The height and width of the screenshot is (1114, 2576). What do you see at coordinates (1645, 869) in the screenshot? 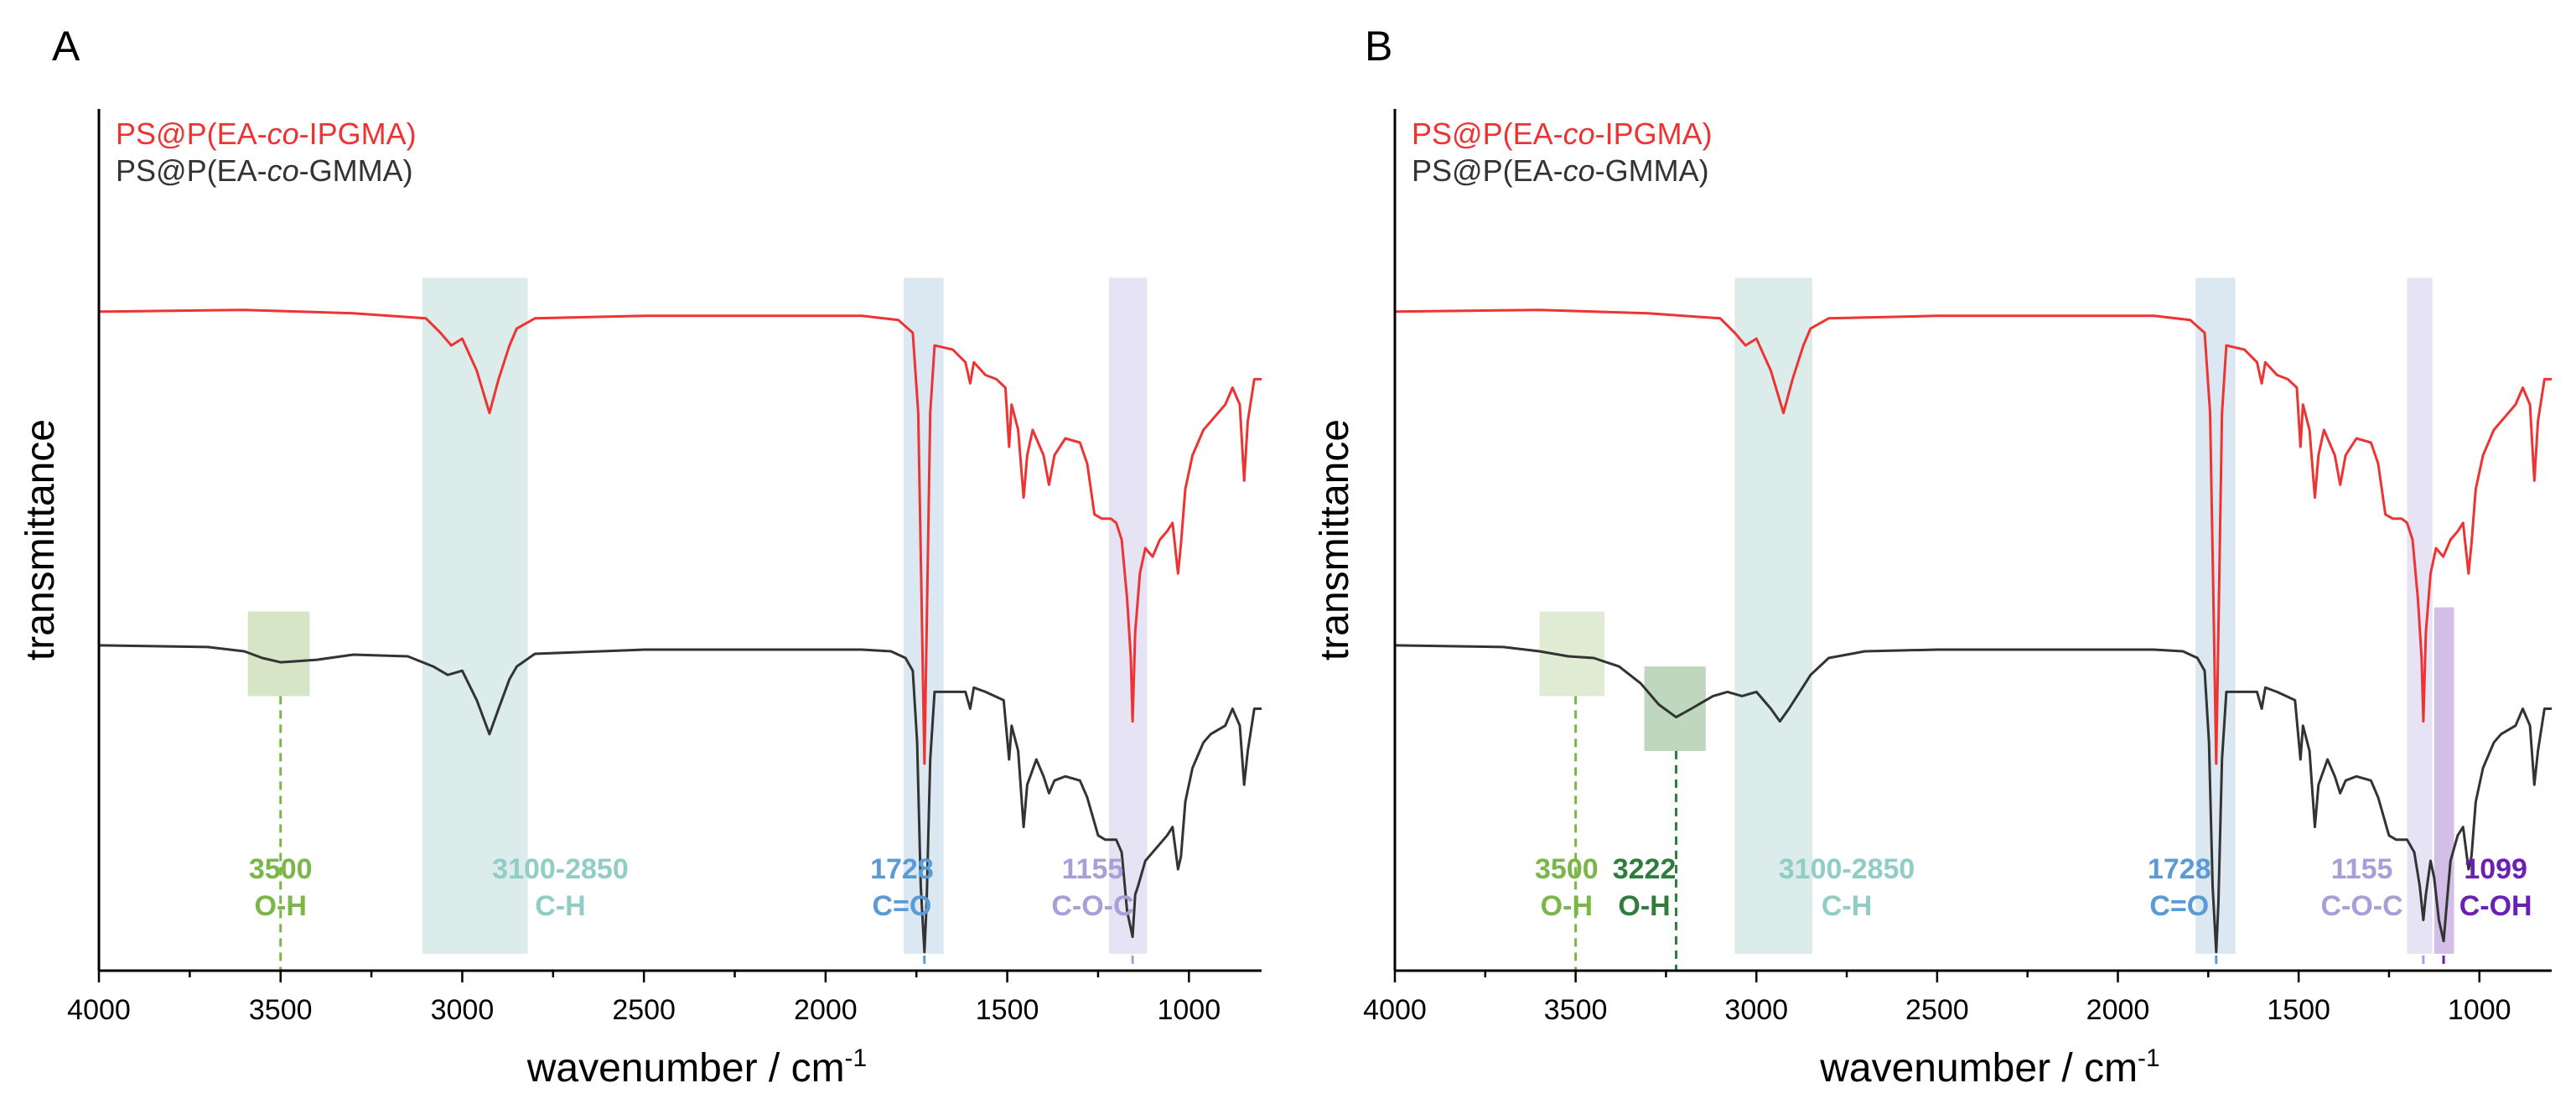
I see `annotation-wavenumber: 3222` at bounding box center [1645, 869].